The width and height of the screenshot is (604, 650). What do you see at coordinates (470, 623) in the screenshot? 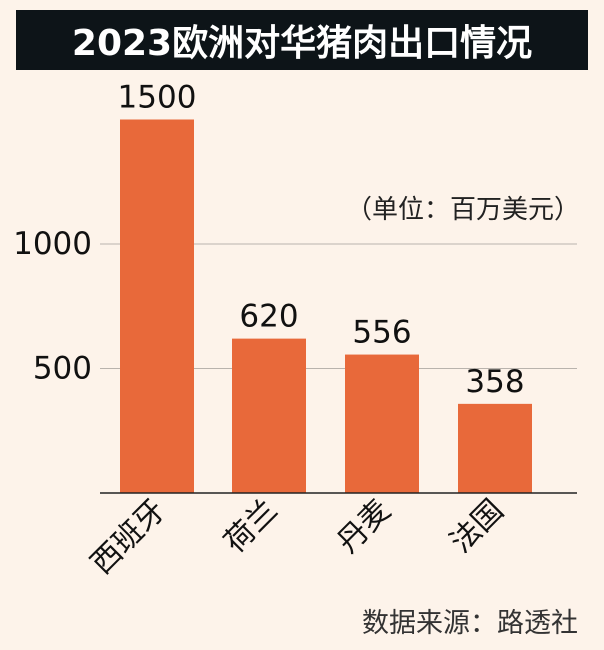
I see `source-note: 数据来源：路透社` at bounding box center [470, 623].